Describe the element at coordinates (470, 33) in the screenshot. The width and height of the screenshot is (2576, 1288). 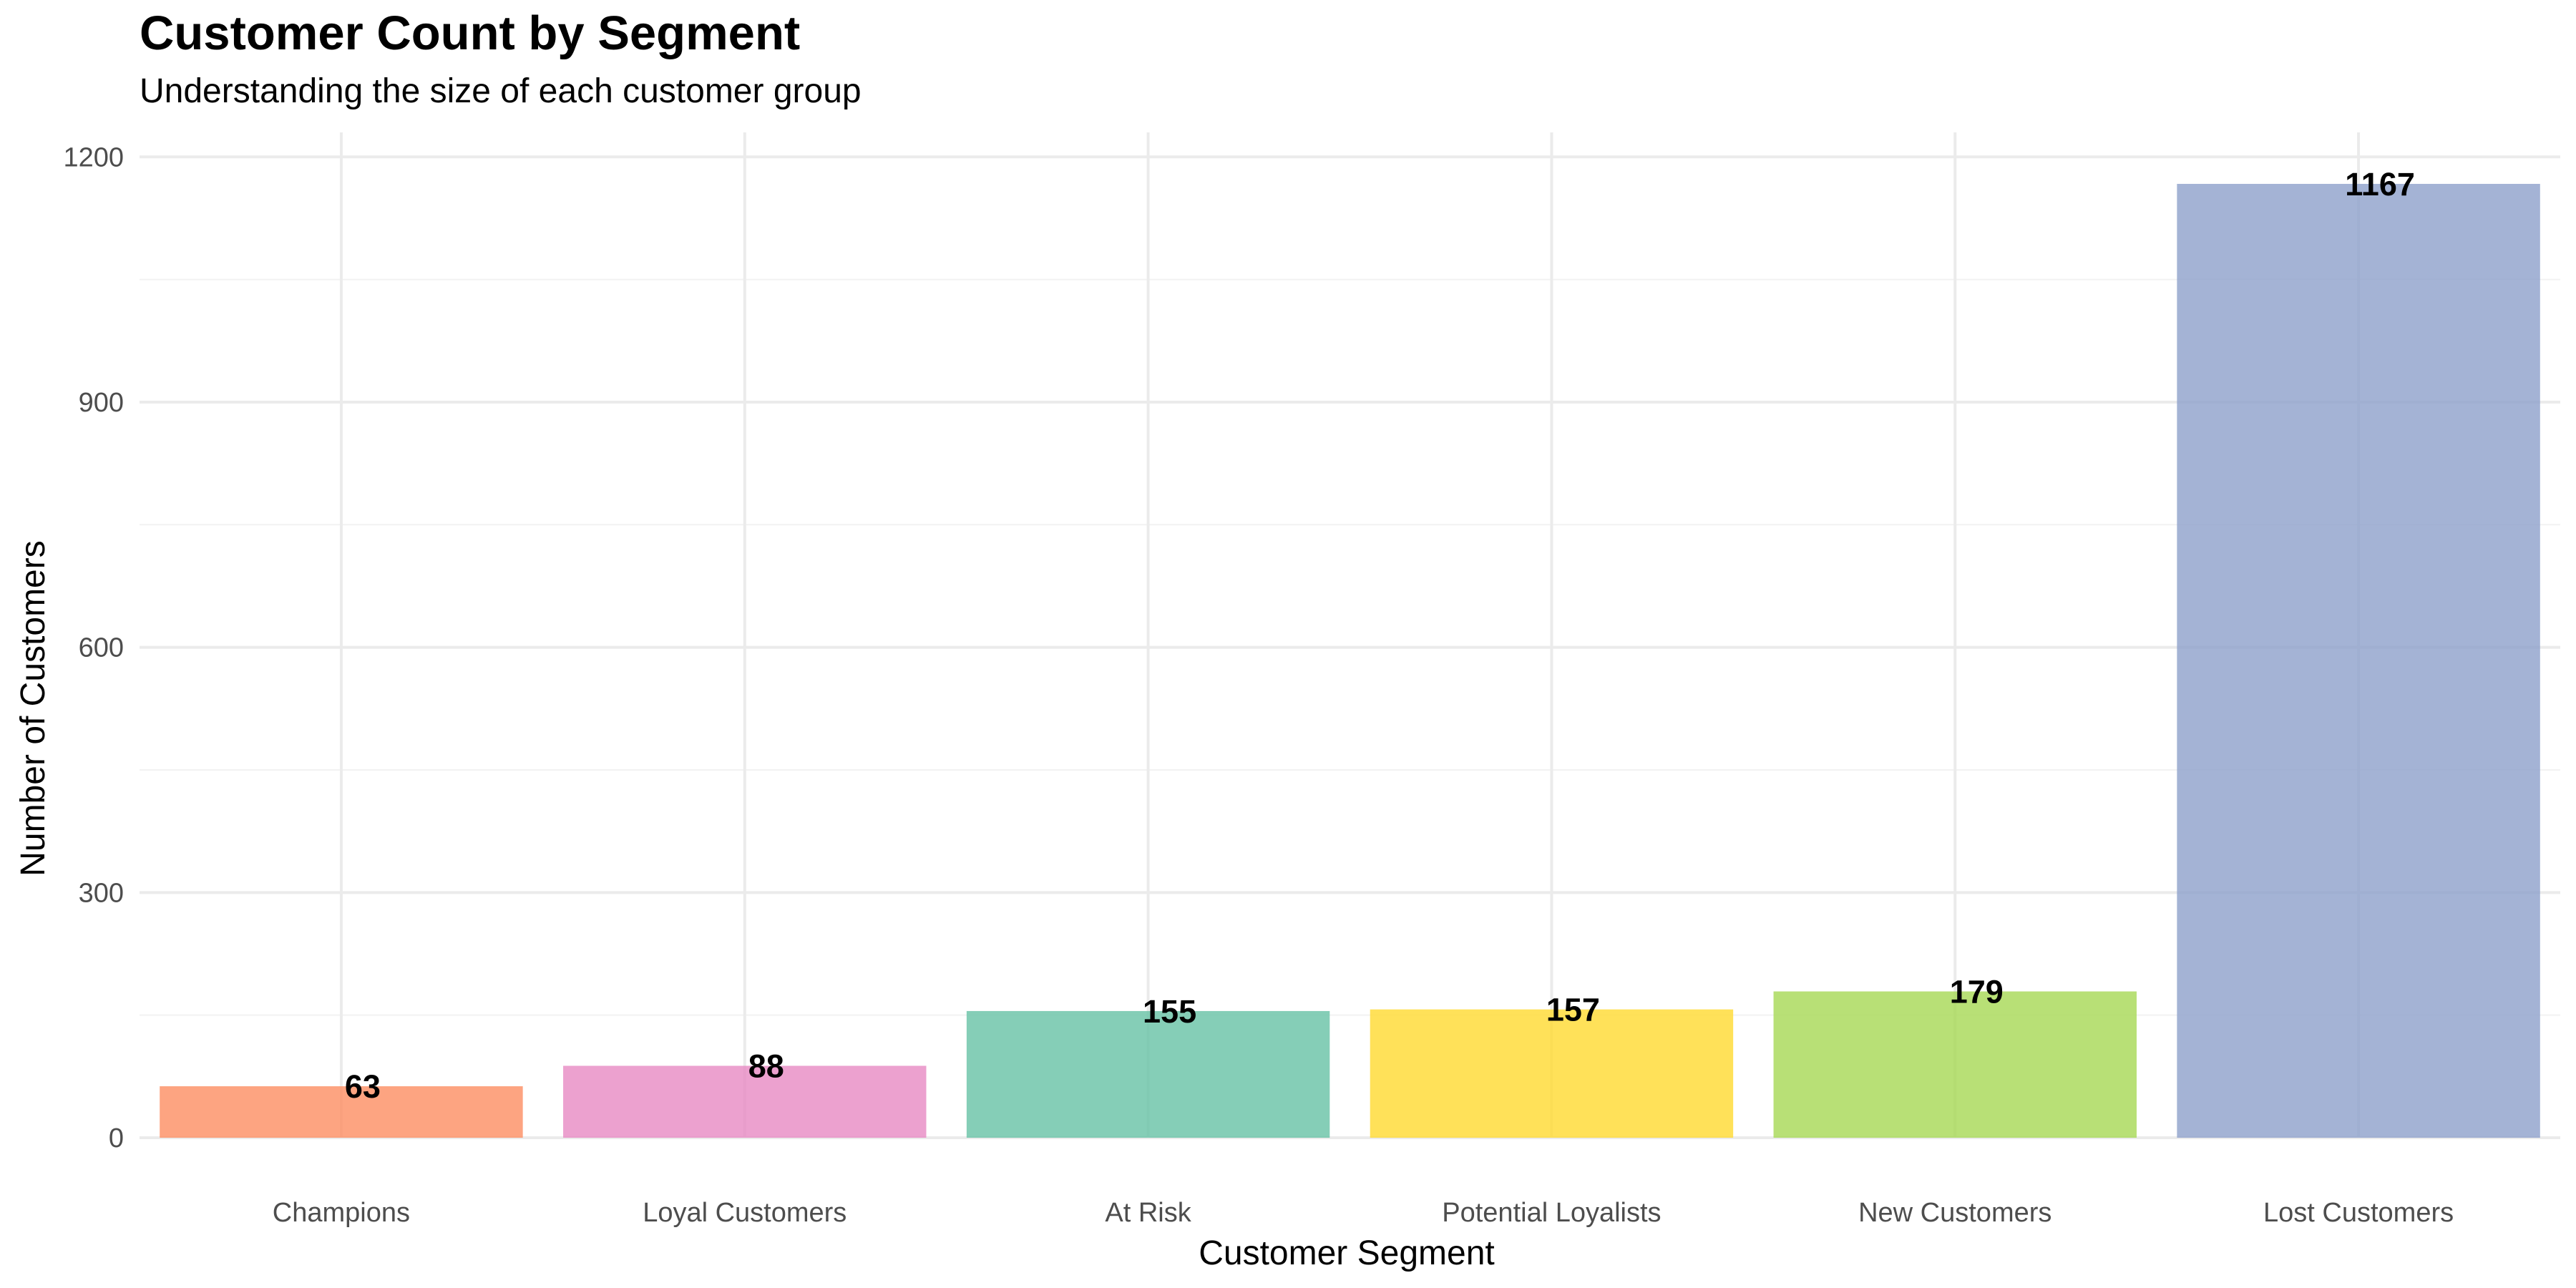
I see `chart-title: Customer Count by Segment` at that location.